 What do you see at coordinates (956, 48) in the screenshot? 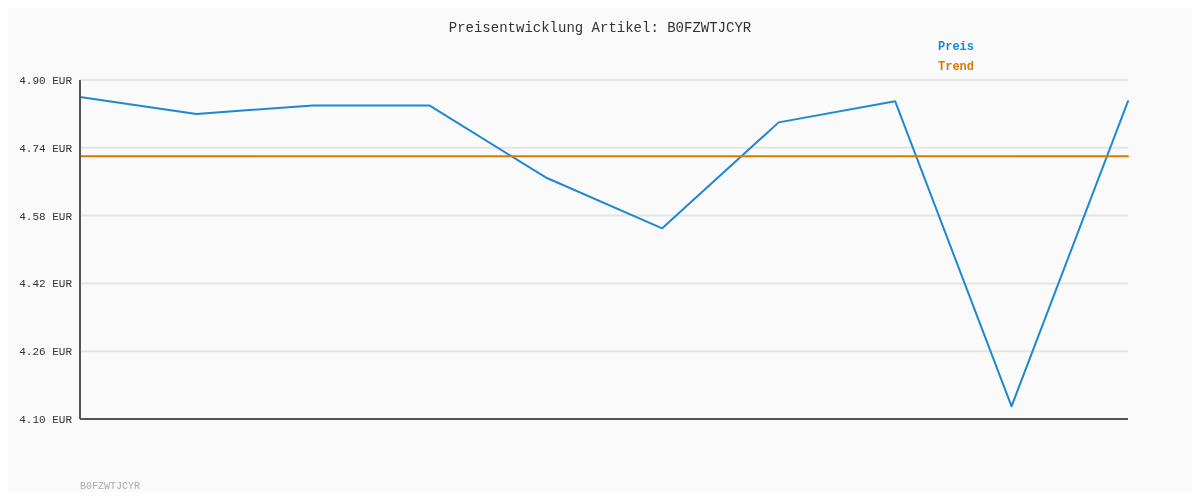
I see `text: Preis` at bounding box center [956, 48].